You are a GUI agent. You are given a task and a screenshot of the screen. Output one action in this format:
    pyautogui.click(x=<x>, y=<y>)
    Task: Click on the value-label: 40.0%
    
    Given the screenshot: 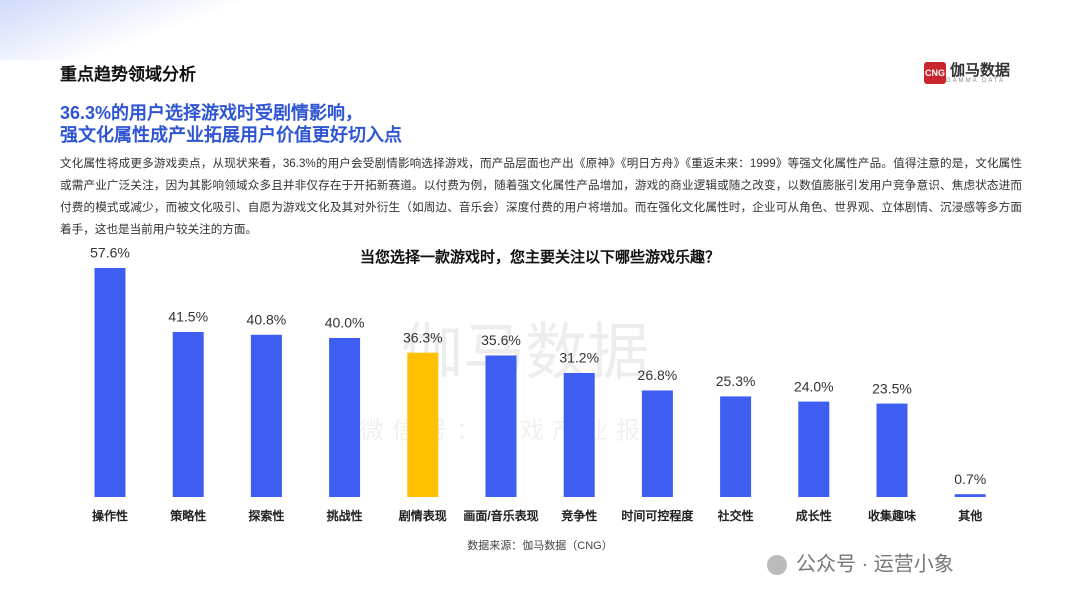 What is the action you would take?
    pyautogui.click(x=345, y=323)
    